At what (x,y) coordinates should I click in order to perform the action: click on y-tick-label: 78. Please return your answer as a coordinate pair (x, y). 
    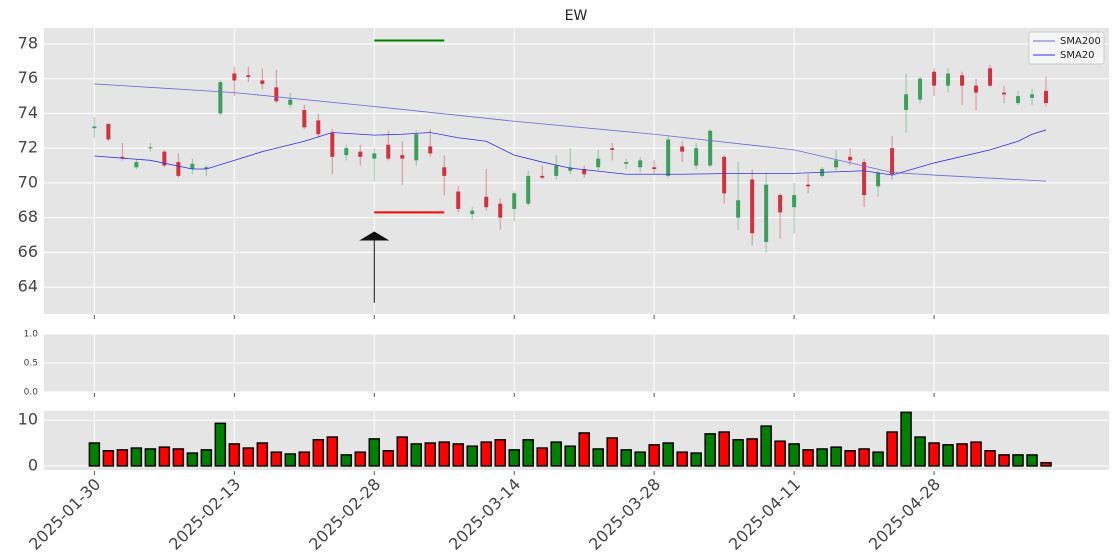
    Looking at the image, I should click on (28, 42).